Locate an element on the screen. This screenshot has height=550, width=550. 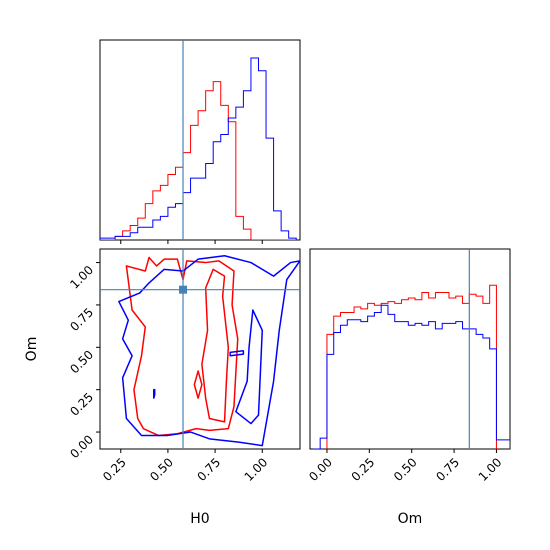
om-histogram-blue is located at coordinates (411, 376).